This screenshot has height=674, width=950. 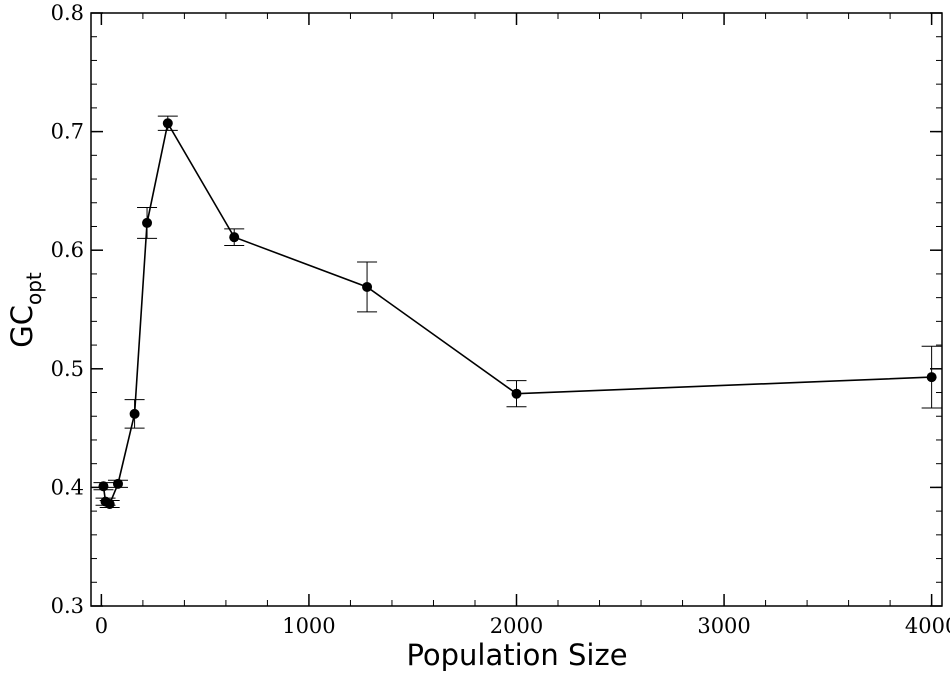 I want to click on x-tick-label: 3000, so click(x=723, y=626).